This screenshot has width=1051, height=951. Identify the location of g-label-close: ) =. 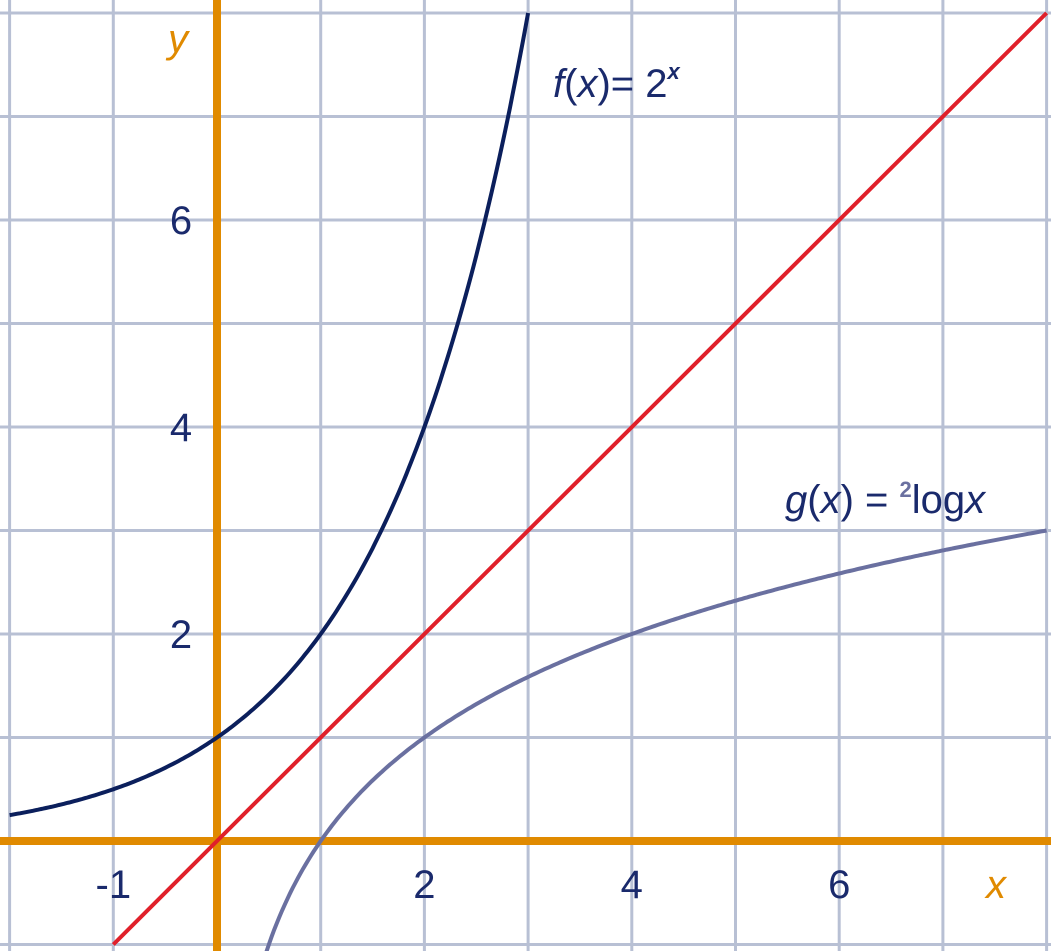
(870, 500).